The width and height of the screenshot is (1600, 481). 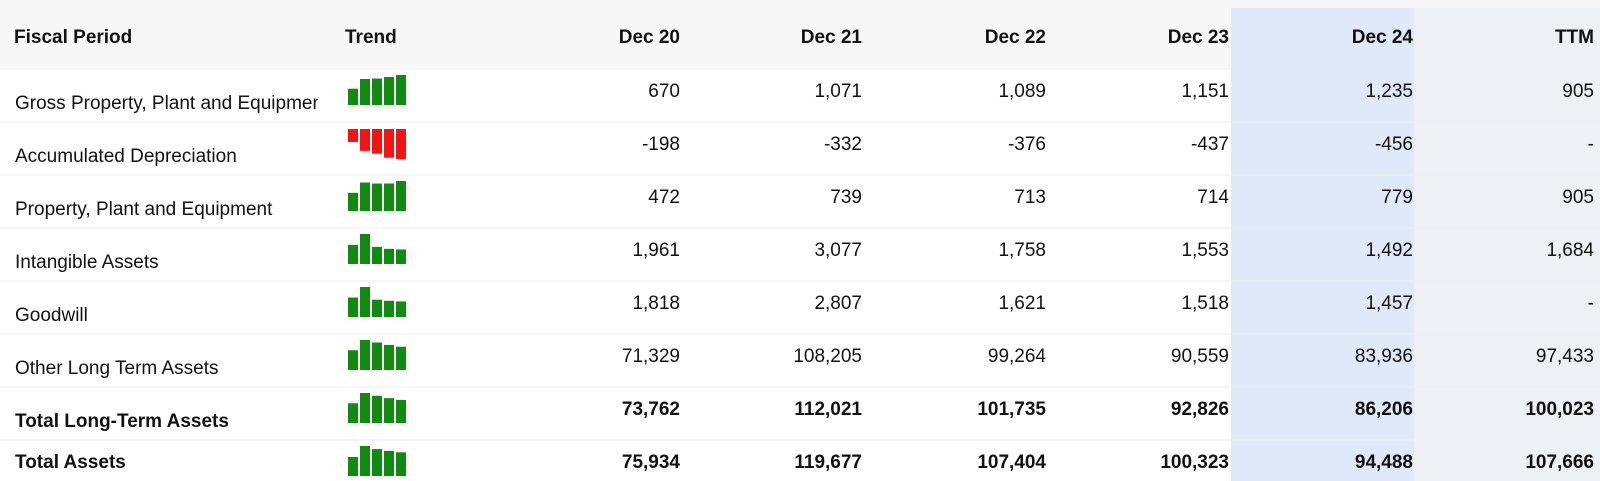 I want to click on cell-value: -376, so click(x=1027, y=144).